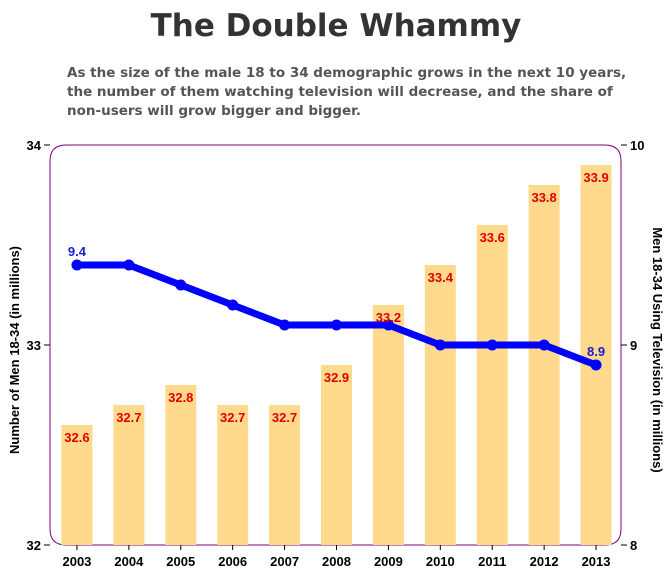 The width and height of the screenshot is (672, 576). I want to click on x-tick-label: 2006, so click(232, 561).